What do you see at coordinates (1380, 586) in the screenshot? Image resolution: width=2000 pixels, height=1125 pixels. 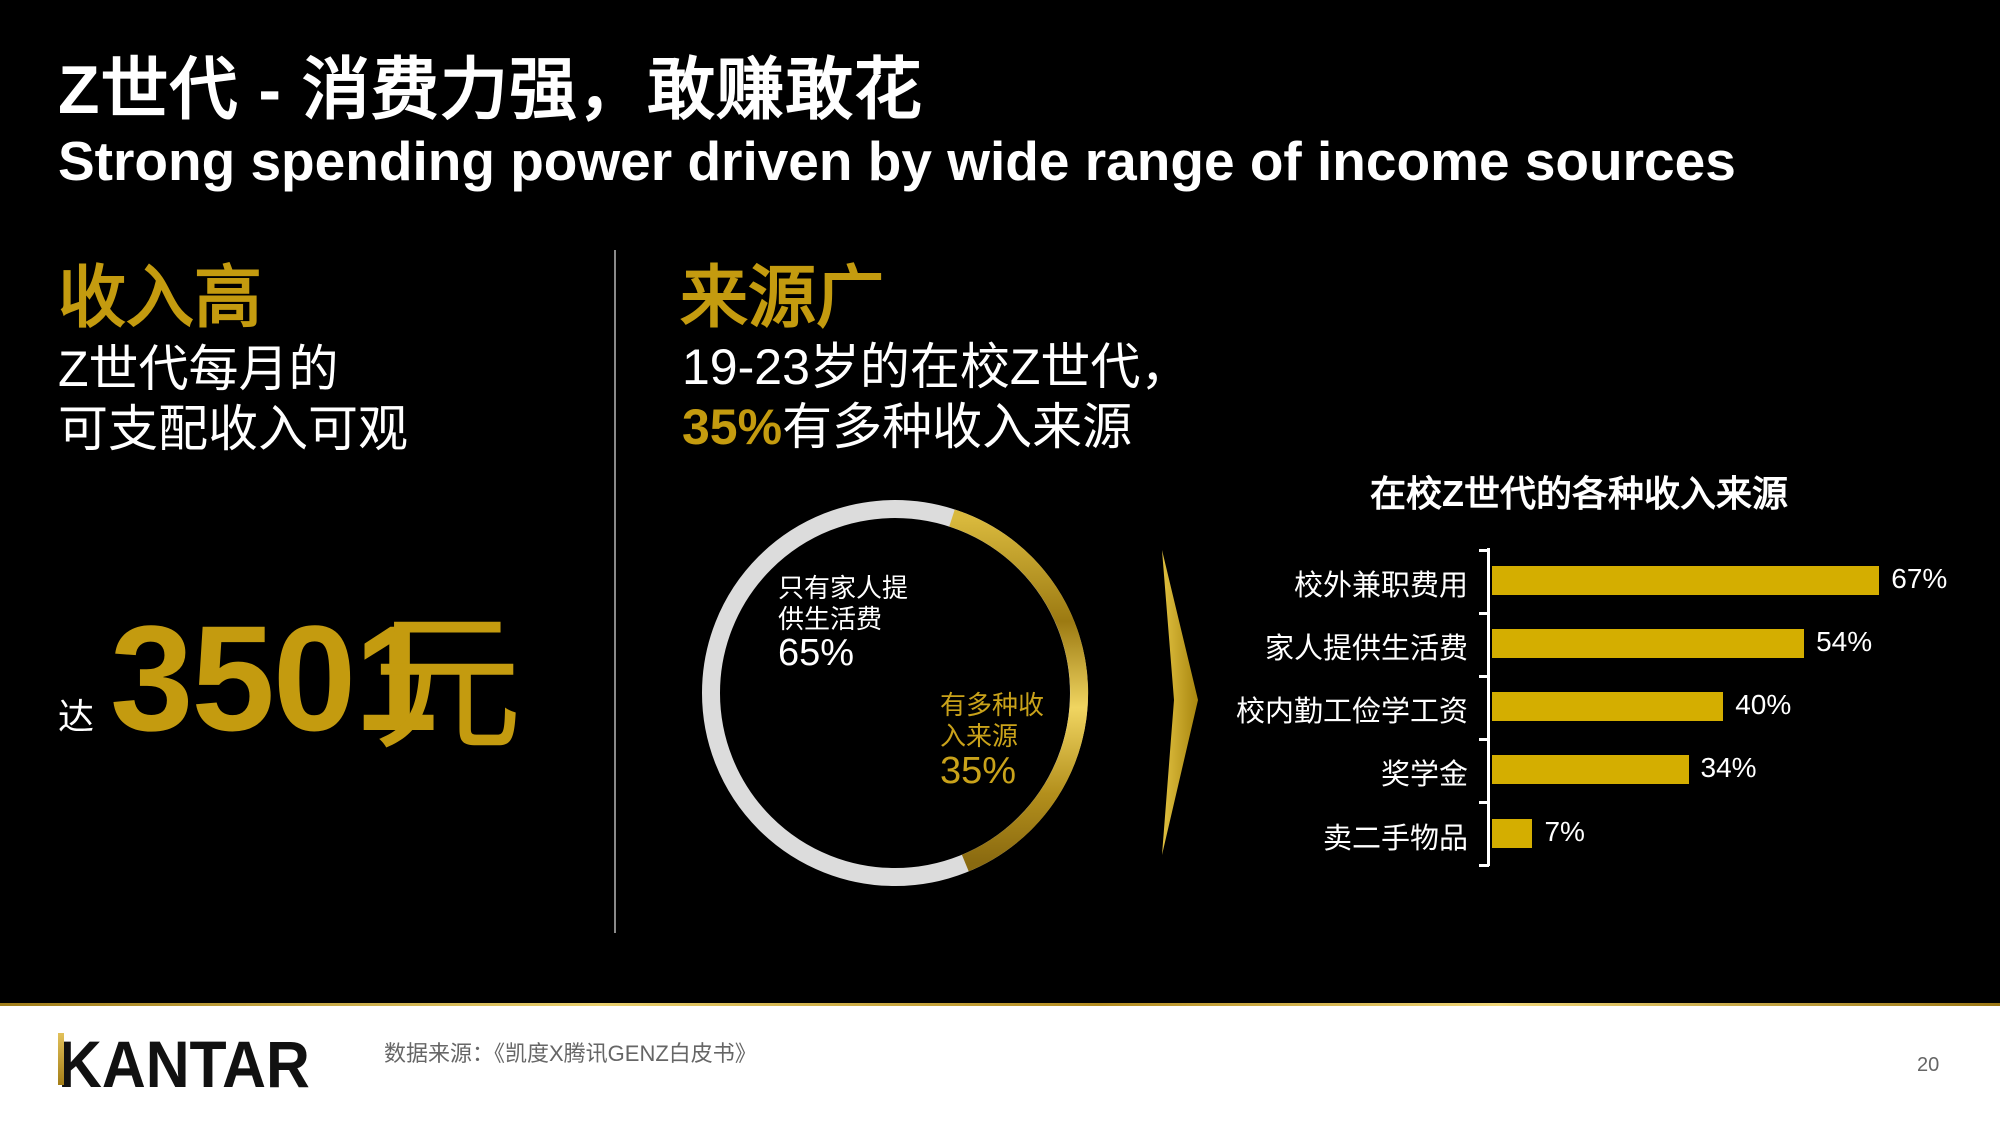 I see `bar-category-label: 校外兼职费用` at bounding box center [1380, 586].